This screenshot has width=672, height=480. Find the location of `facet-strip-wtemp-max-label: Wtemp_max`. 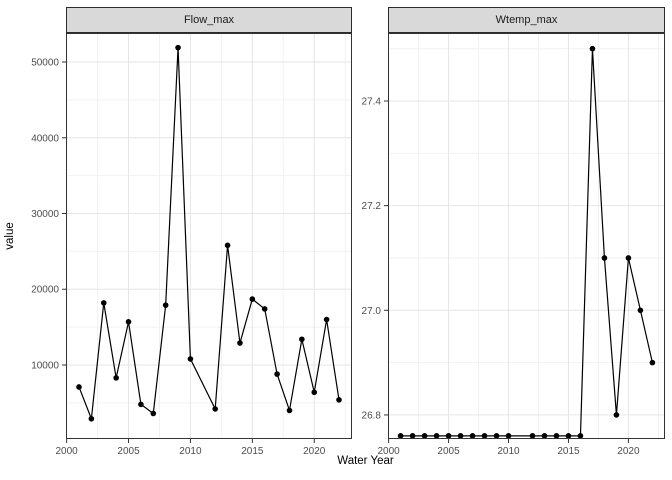

facet-strip-wtemp-max-label: Wtemp_max is located at coordinates (526, 20).